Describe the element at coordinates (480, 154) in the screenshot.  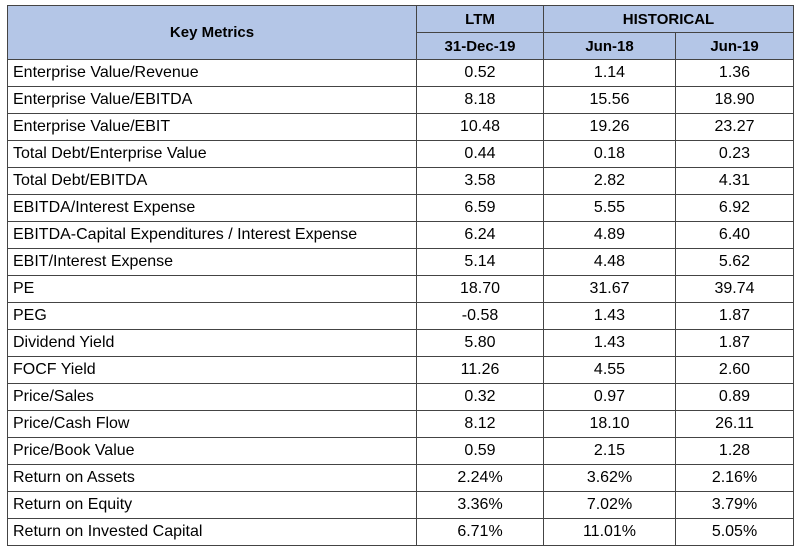
I see `metric-value: 0.44` at that location.